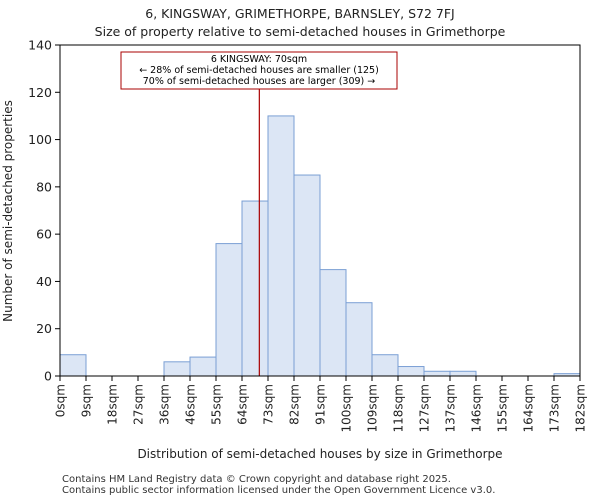 The width and height of the screenshot is (600, 500). Describe the element at coordinates (40, 92) in the screenshot. I see `y-tick-label: 120` at that location.